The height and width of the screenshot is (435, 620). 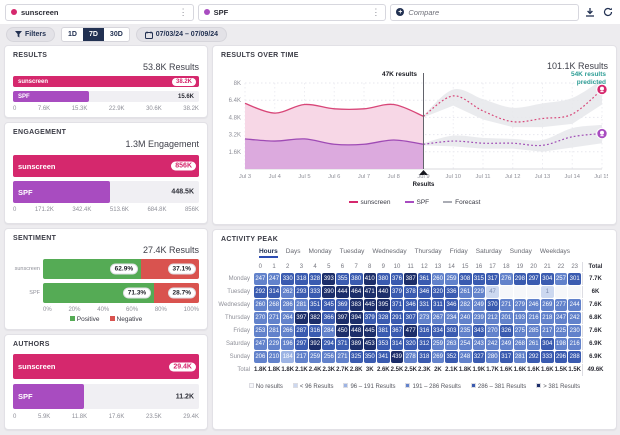 I want to click on heatmap-cell: 387, so click(x=410, y=279).